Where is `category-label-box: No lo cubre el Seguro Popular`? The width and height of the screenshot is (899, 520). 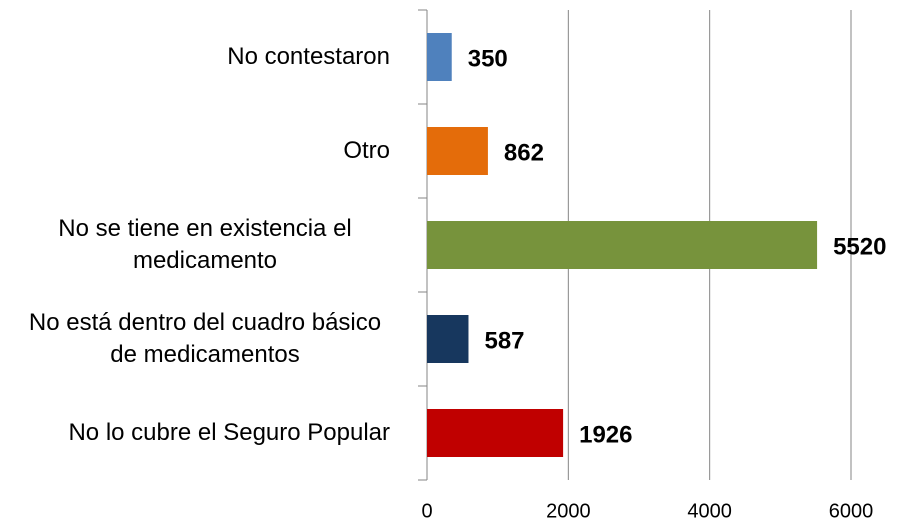 category-label-box: No lo cubre el Seguro Popular is located at coordinates (195, 433).